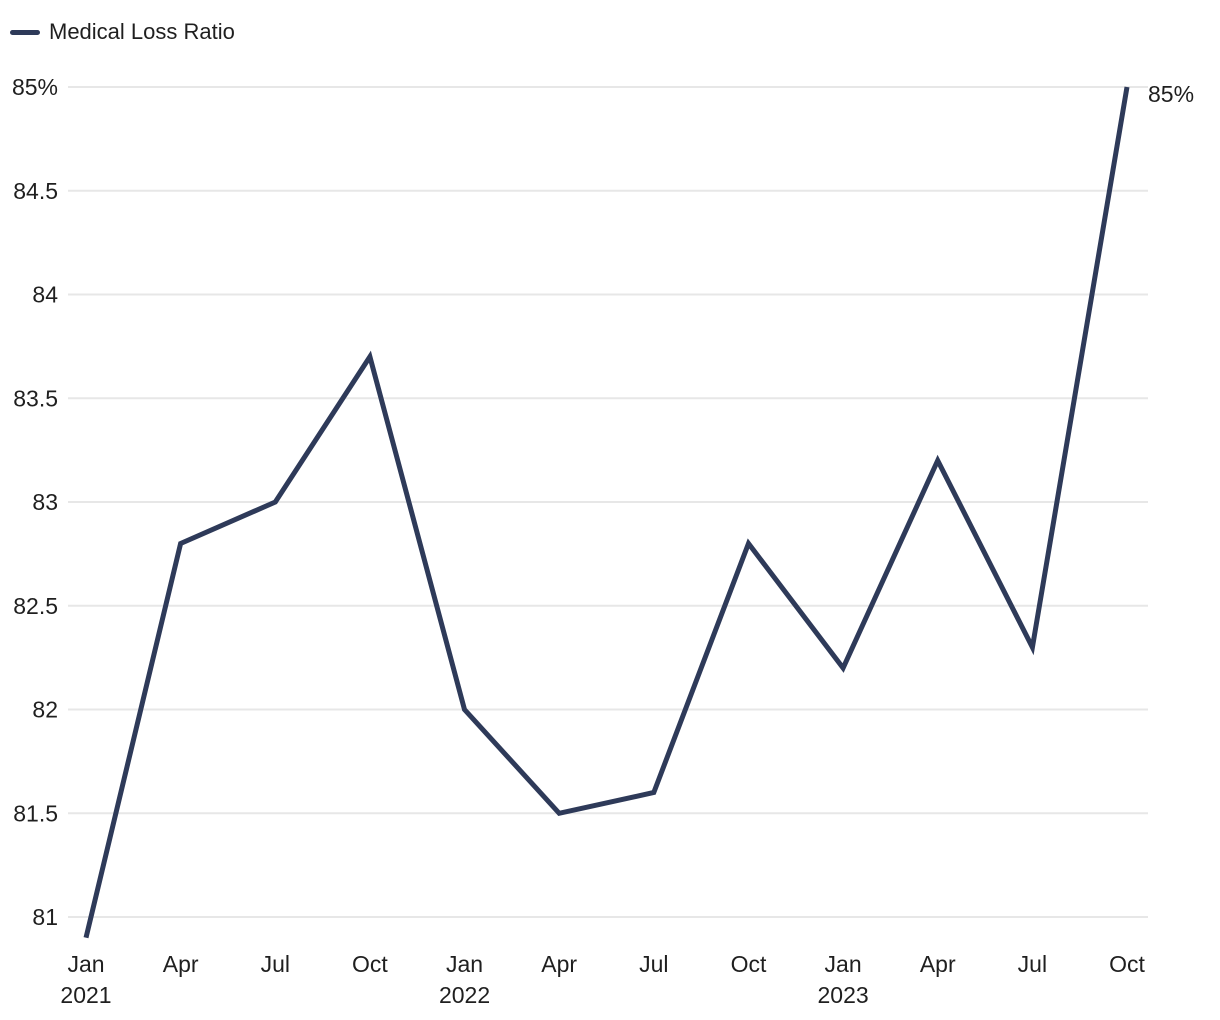 The image size is (1220, 1020). Describe the element at coordinates (464, 995) in the screenshot. I see `x-axis-year-label: 2022` at that location.